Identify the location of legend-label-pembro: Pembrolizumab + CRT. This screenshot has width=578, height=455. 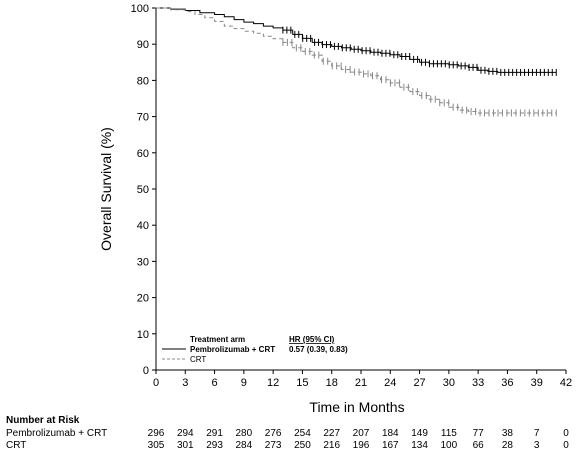
(232, 349).